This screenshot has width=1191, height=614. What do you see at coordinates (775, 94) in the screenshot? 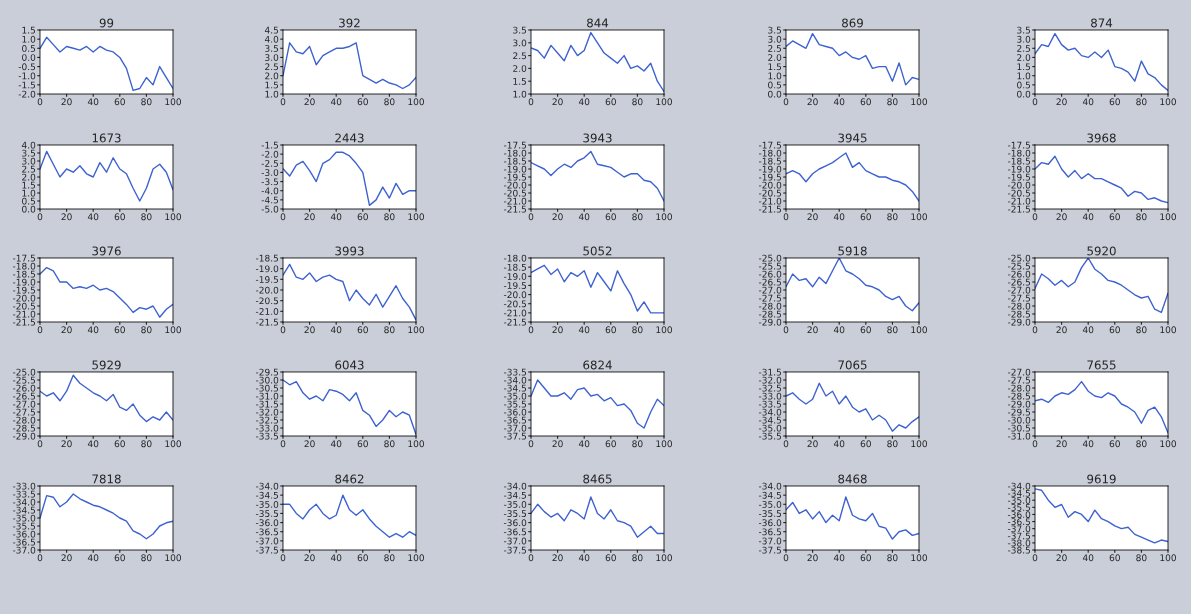
I see `y-tick-label: 0.0` at bounding box center [775, 94].